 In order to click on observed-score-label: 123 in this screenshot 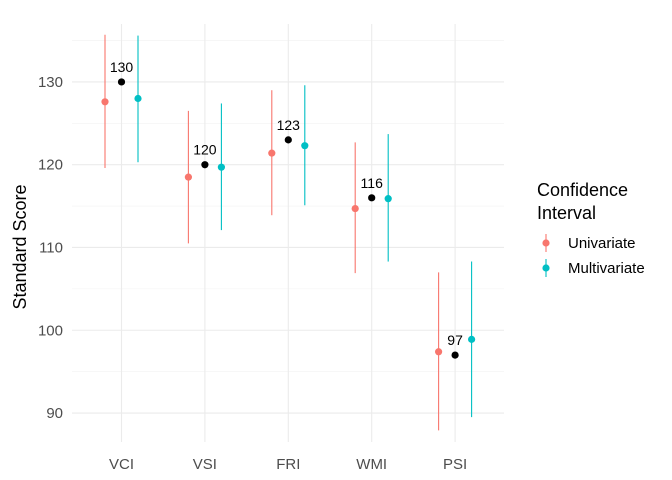, I will do `click(289, 125)`.